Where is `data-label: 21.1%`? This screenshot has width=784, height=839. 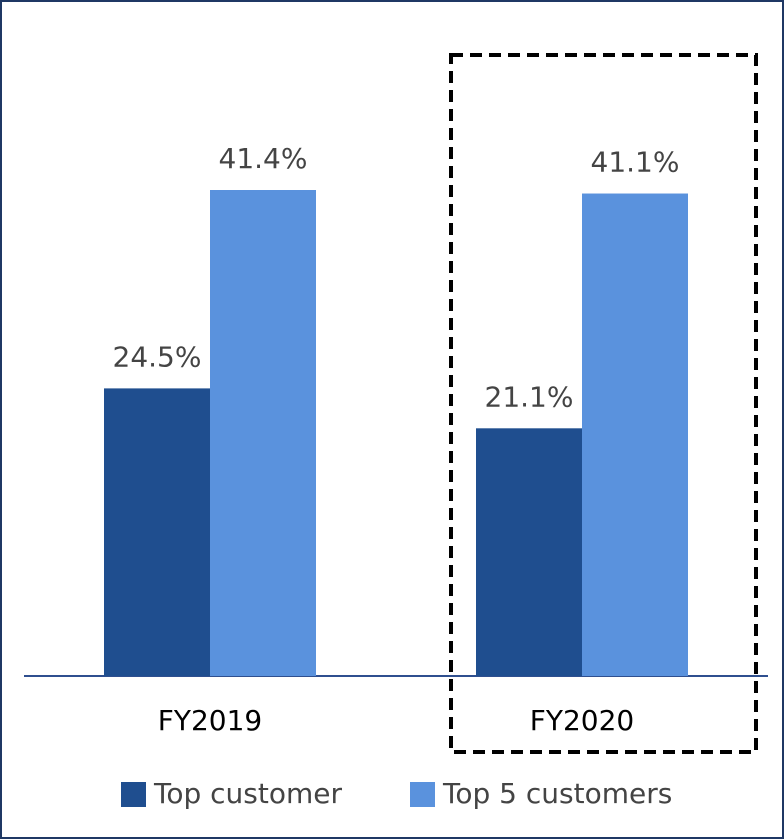 data-label: 21.1% is located at coordinates (529, 396).